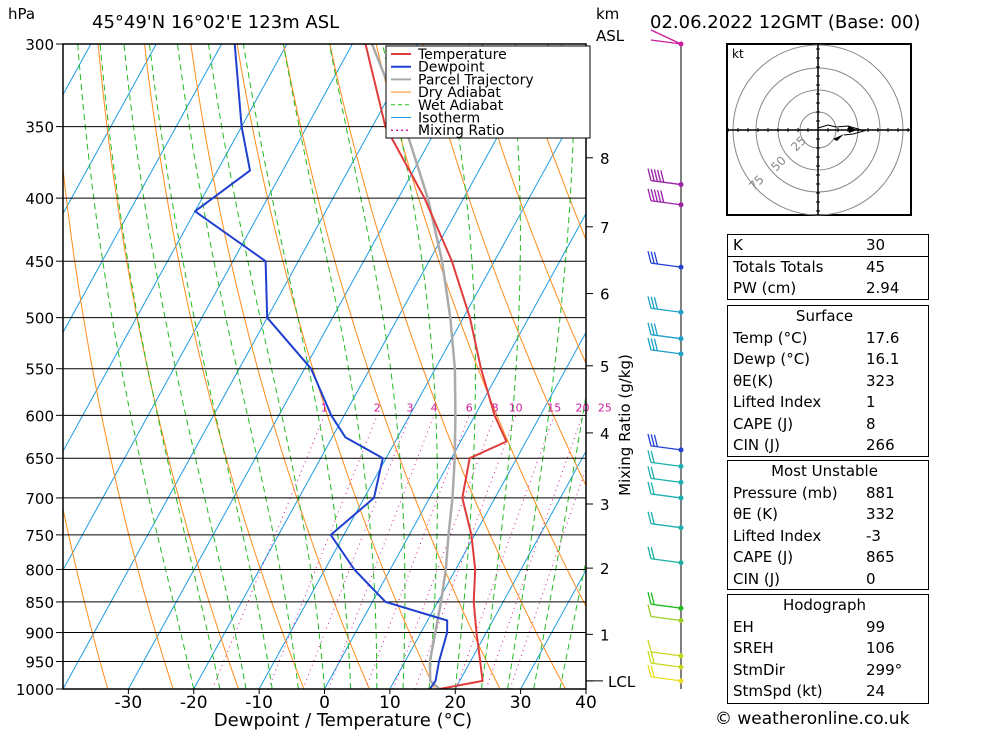  What do you see at coordinates (777, 535) in the screenshot?
I see `mu-li-label: Lifted Index` at bounding box center [777, 535].